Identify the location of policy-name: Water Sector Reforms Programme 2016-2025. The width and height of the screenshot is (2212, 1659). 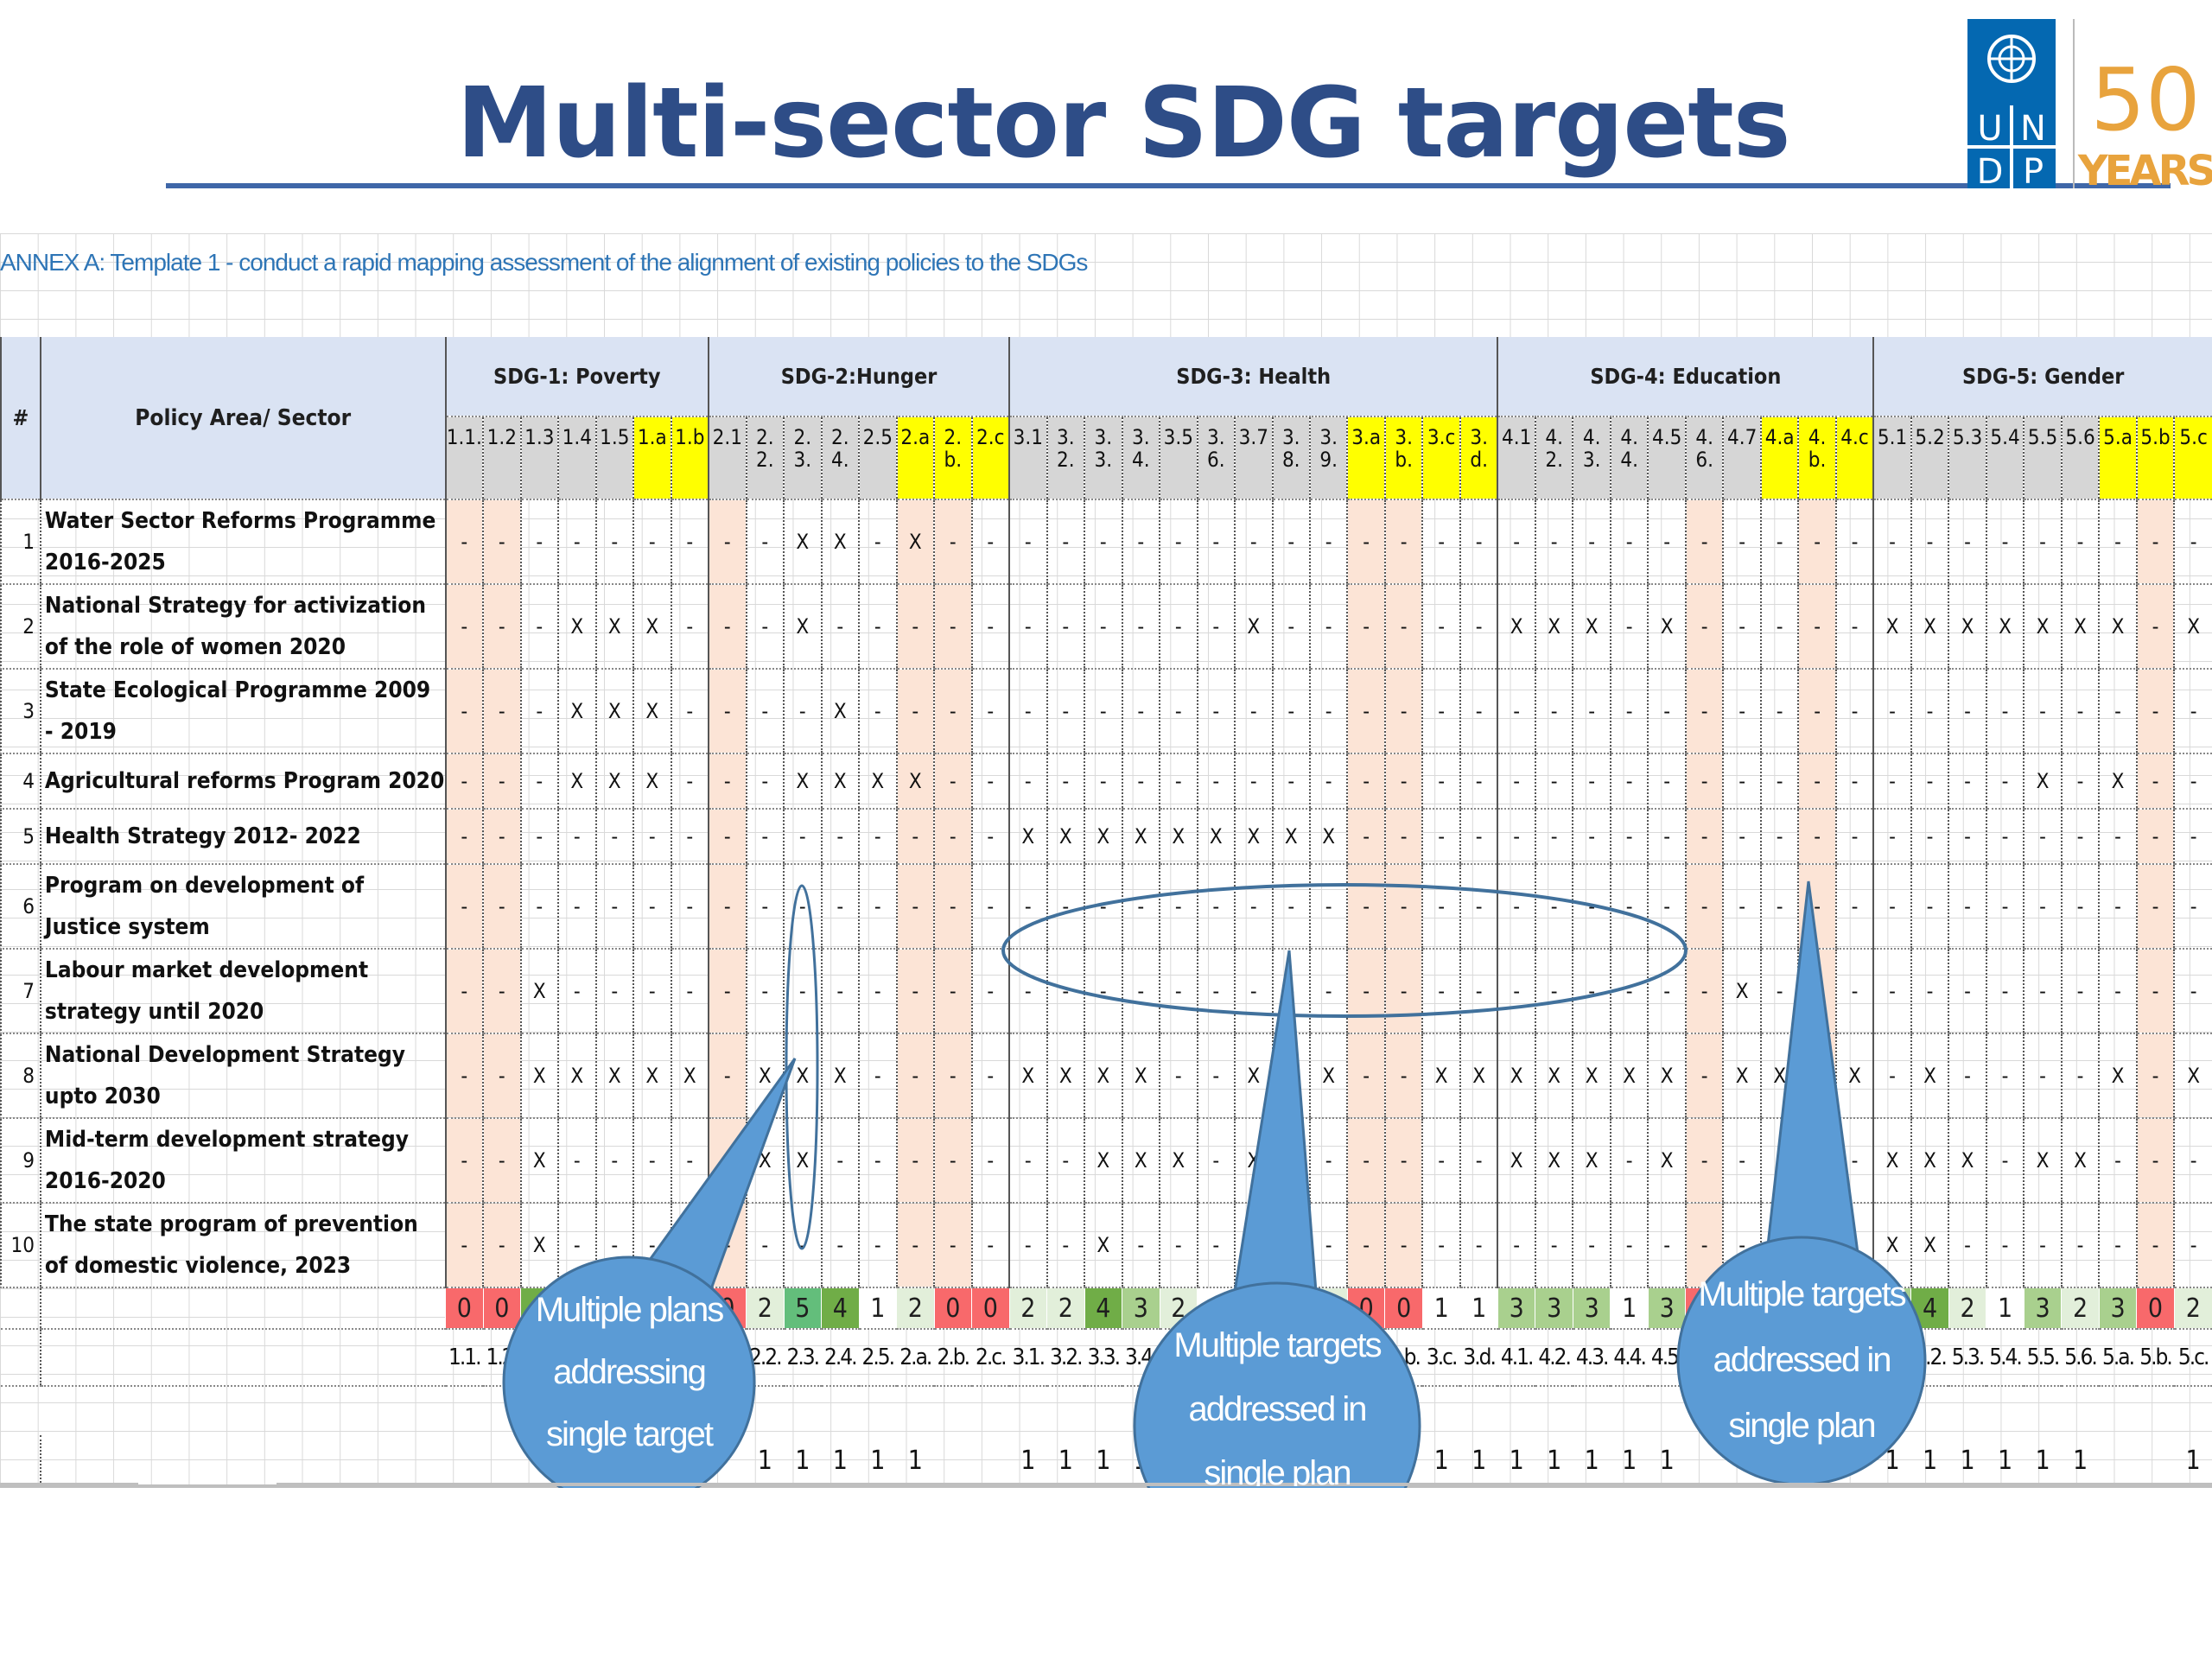
(242, 542).